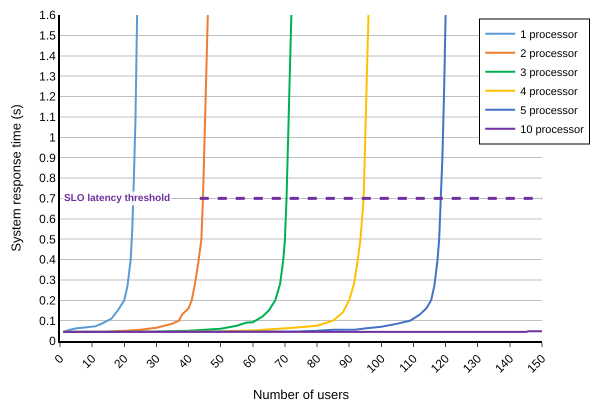 This screenshot has height=408, width=598. What do you see at coordinates (47, 55) in the screenshot?
I see `y-tick-label: 1.4` at bounding box center [47, 55].